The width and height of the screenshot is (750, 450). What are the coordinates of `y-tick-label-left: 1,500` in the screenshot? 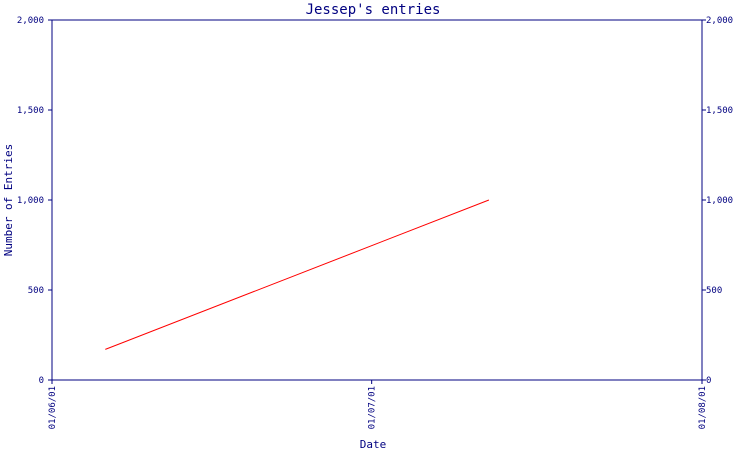 It's located at (30, 111).